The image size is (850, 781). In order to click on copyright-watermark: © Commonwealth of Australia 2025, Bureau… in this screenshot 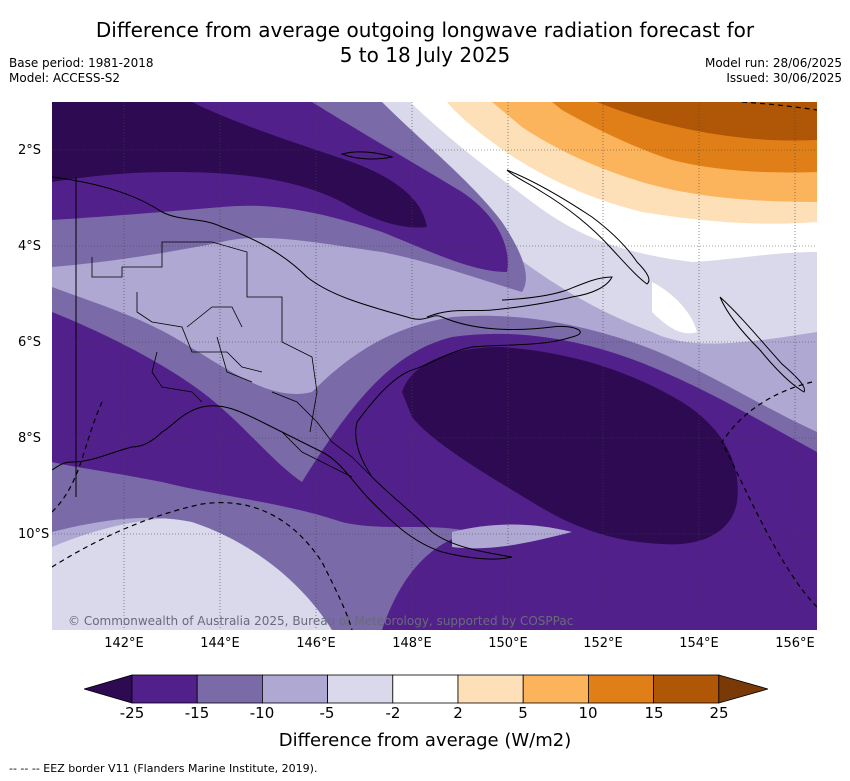, I will do `click(320, 621)`.